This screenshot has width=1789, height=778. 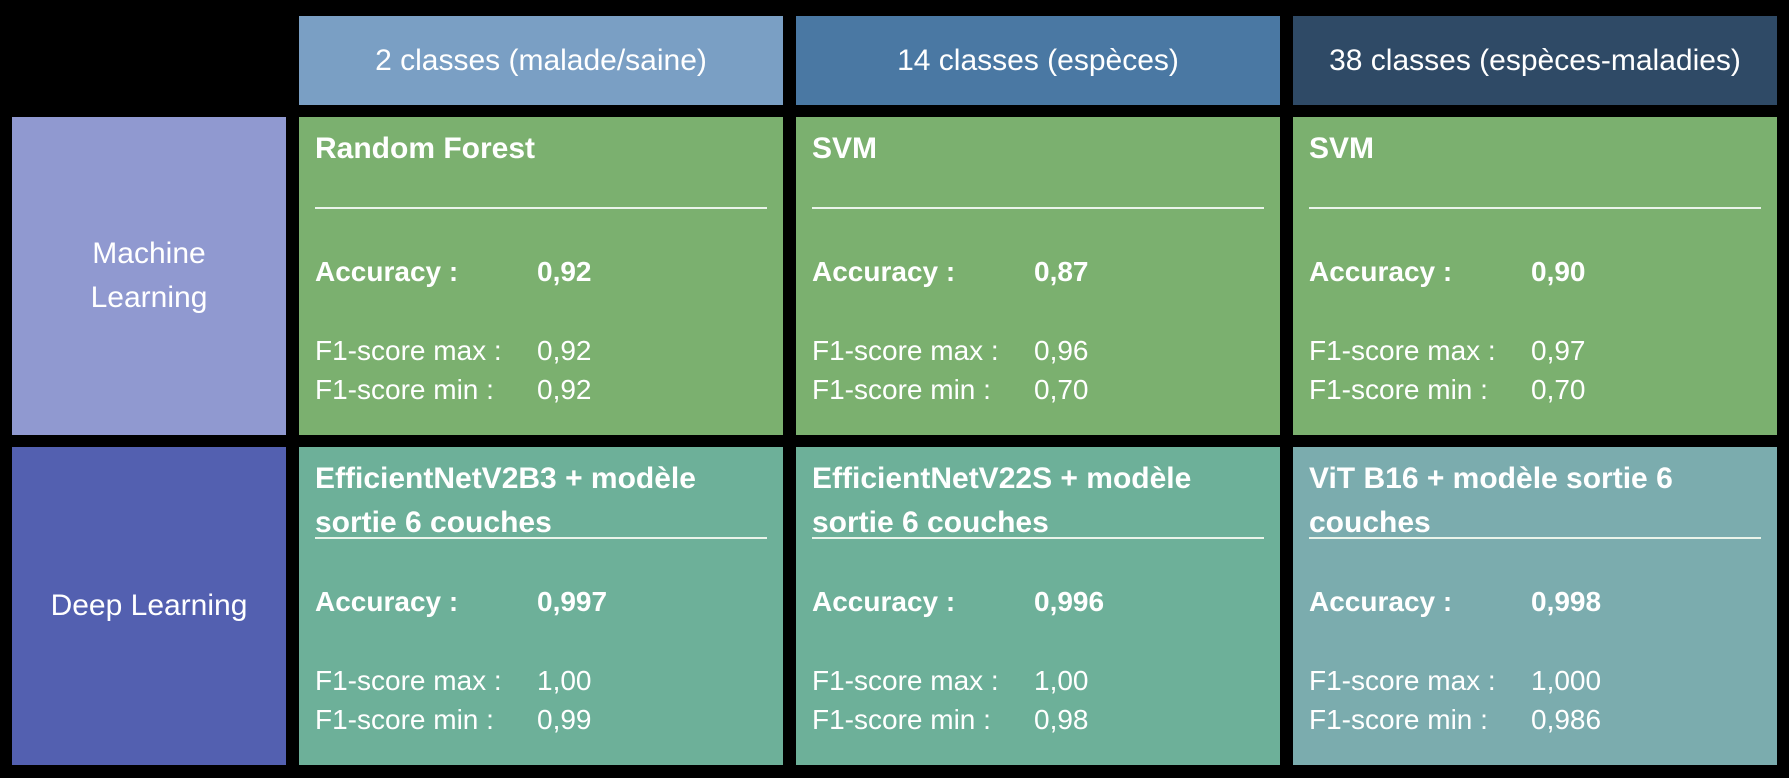 What do you see at coordinates (1061, 719) in the screenshot?
I see `f1-min-value: 0,98` at bounding box center [1061, 719].